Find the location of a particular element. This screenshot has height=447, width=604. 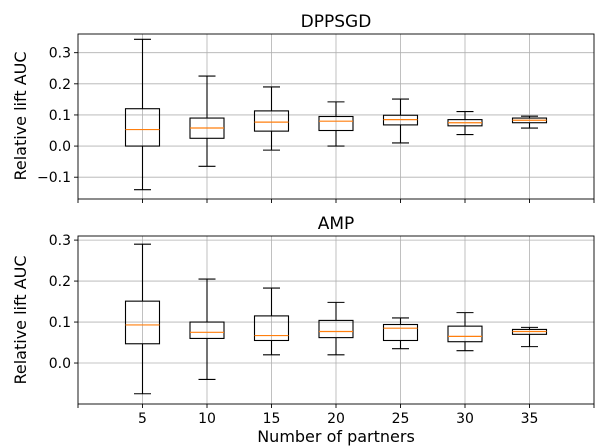

x-tick-label: 25 is located at coordinates (401, 419).